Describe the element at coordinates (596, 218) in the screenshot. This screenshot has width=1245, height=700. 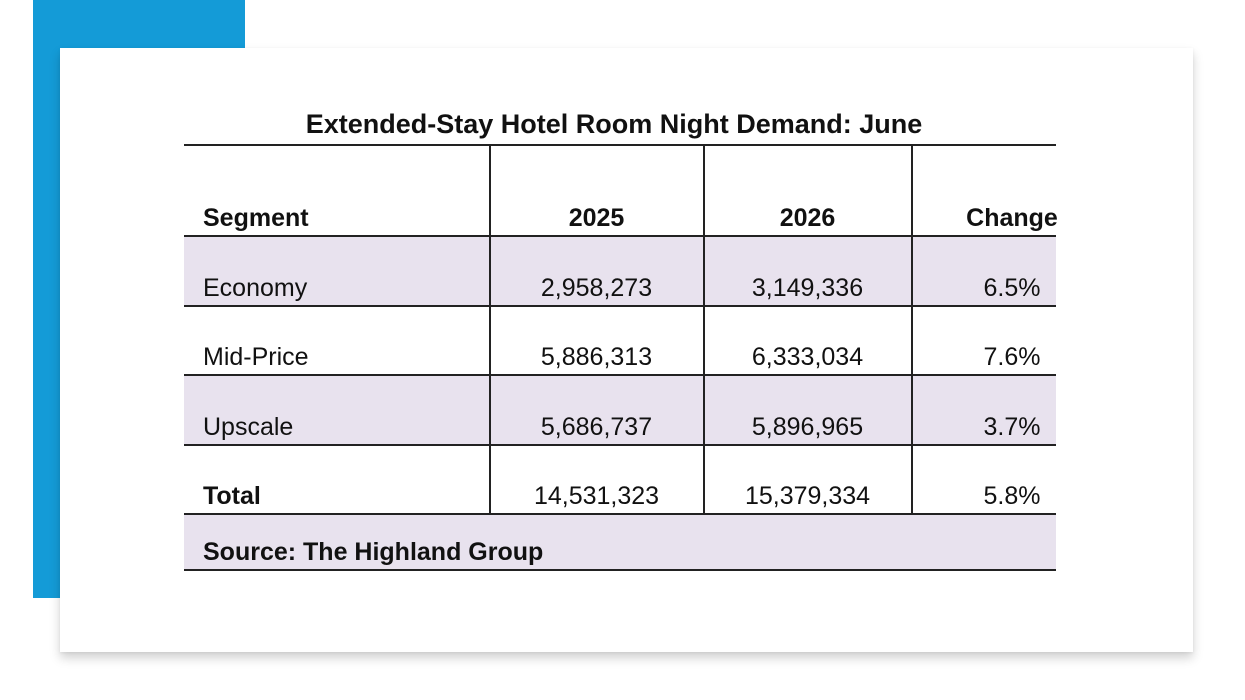
I see `header-2025: 2025` at that location.